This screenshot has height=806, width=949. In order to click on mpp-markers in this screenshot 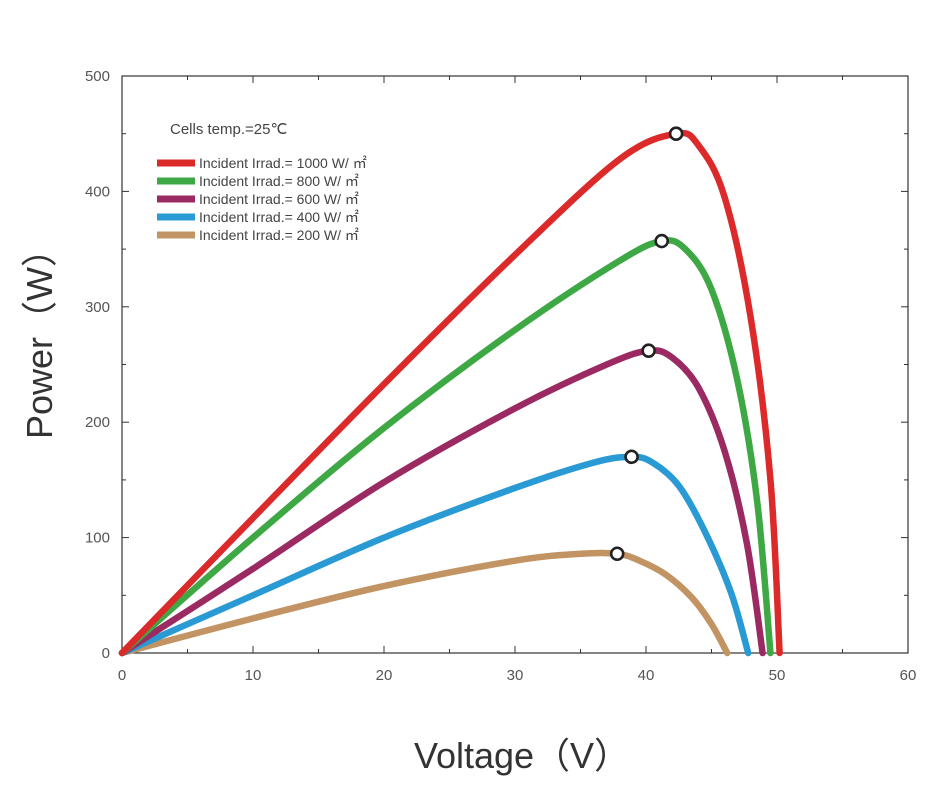, I will do `click(646, 344)`.